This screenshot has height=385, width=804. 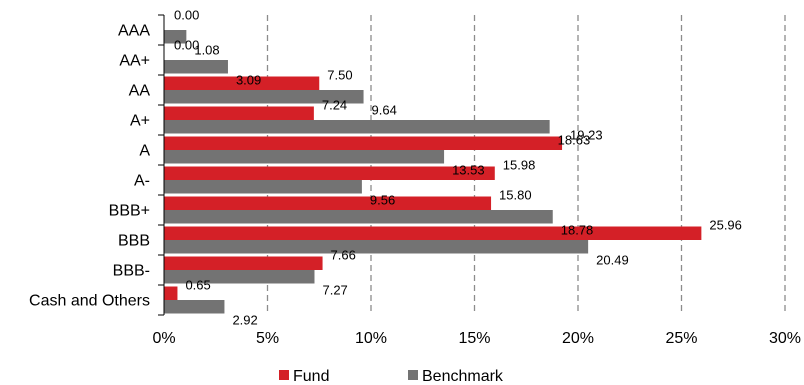 What do you see at coordinates (578, 338) in the screenshot?
I see `x-tick-label: 20%` at bounding box center [578, 338].